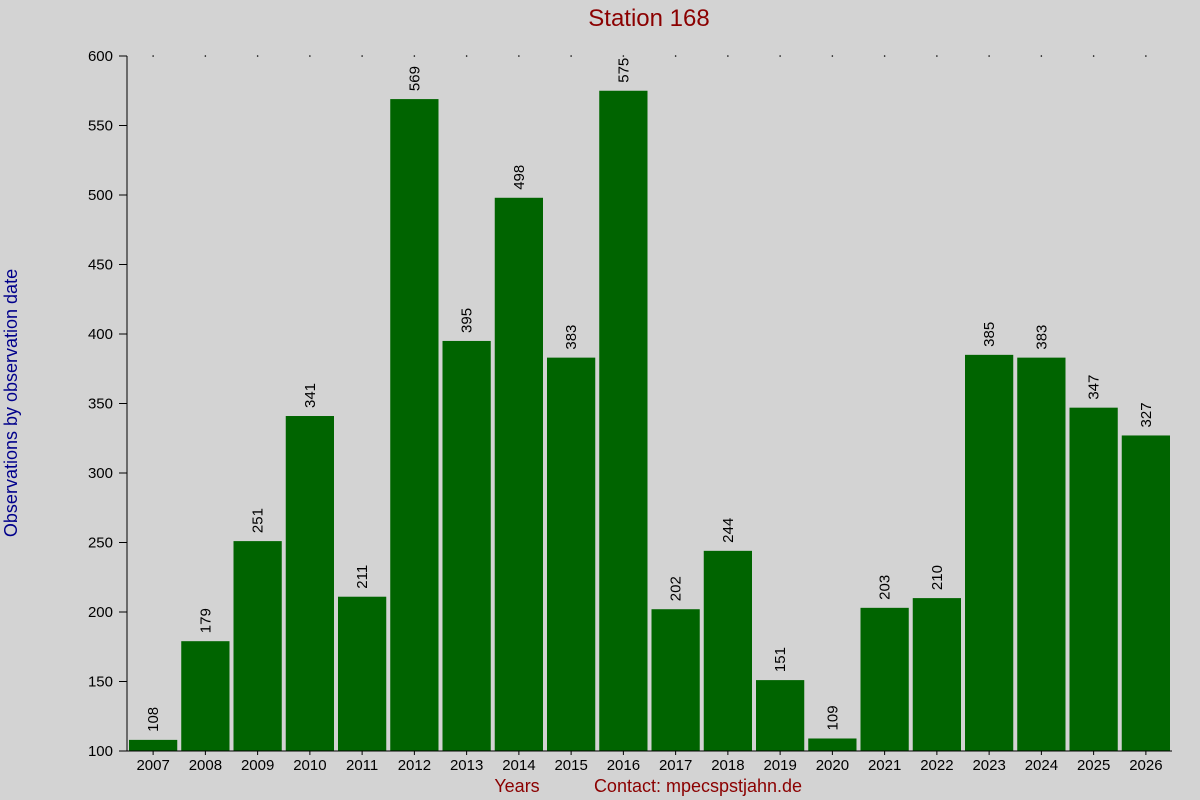 The height and width of the screenshot is (800, 1200). What do you see at coordinates (466, 545) in the screenshot?
I see `bar-2013` at bounding box center [466, 545].